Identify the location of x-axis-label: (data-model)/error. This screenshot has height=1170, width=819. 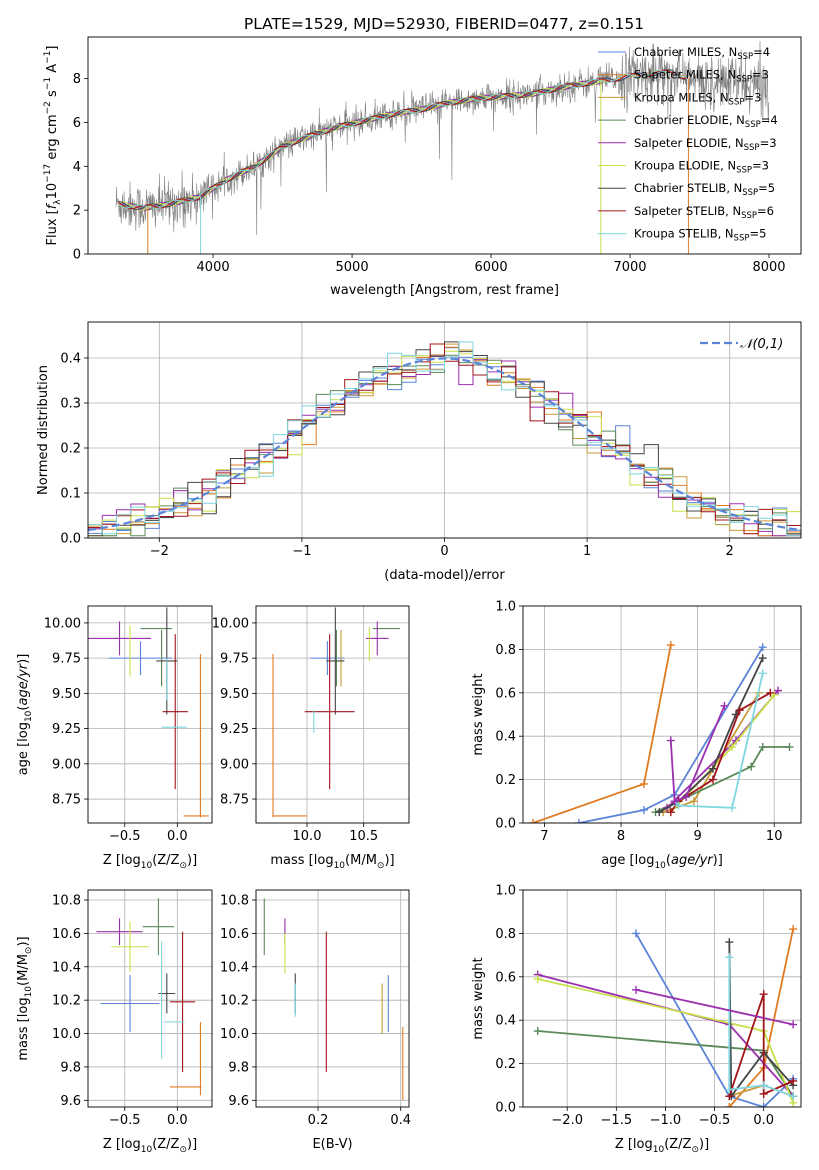
(444, 575).